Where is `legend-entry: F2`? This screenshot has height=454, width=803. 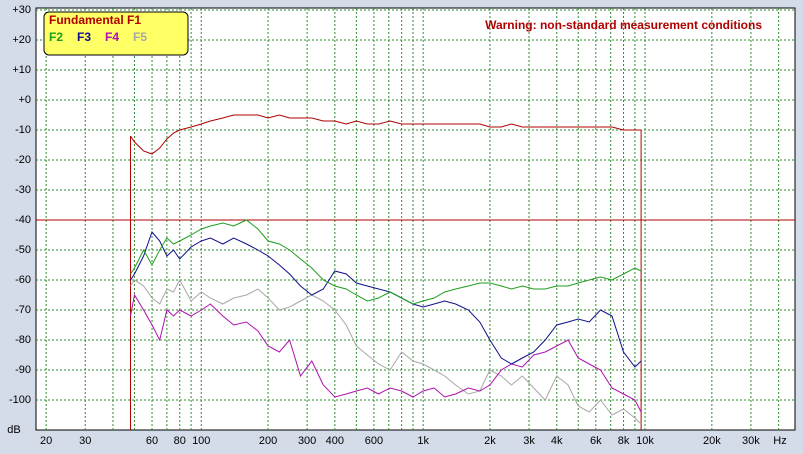 legend-entry: F2 is located at coordinates (56, 37).